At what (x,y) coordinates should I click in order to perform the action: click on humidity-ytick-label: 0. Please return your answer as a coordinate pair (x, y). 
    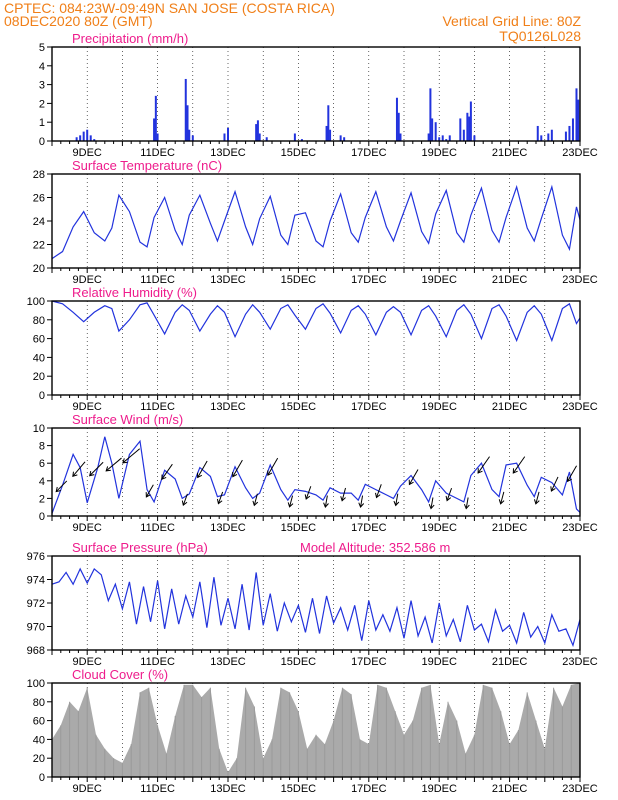
    Looking at the image, I should click on (42, 396).